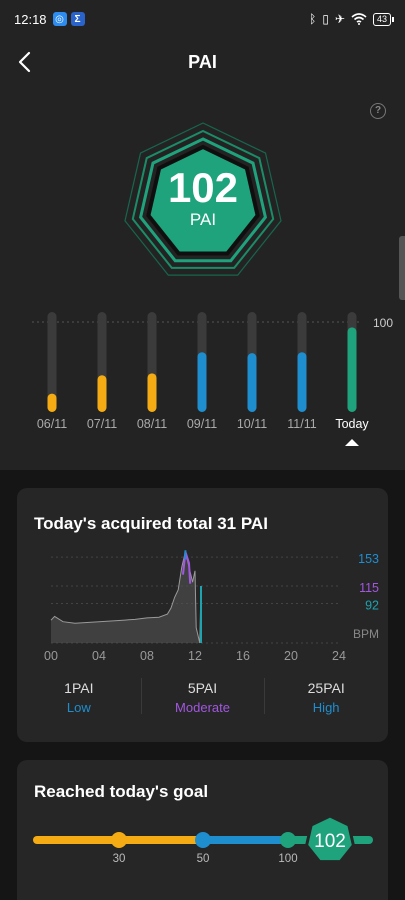  I want to click on hr-x-tick-label: 16, so click(243, 656).